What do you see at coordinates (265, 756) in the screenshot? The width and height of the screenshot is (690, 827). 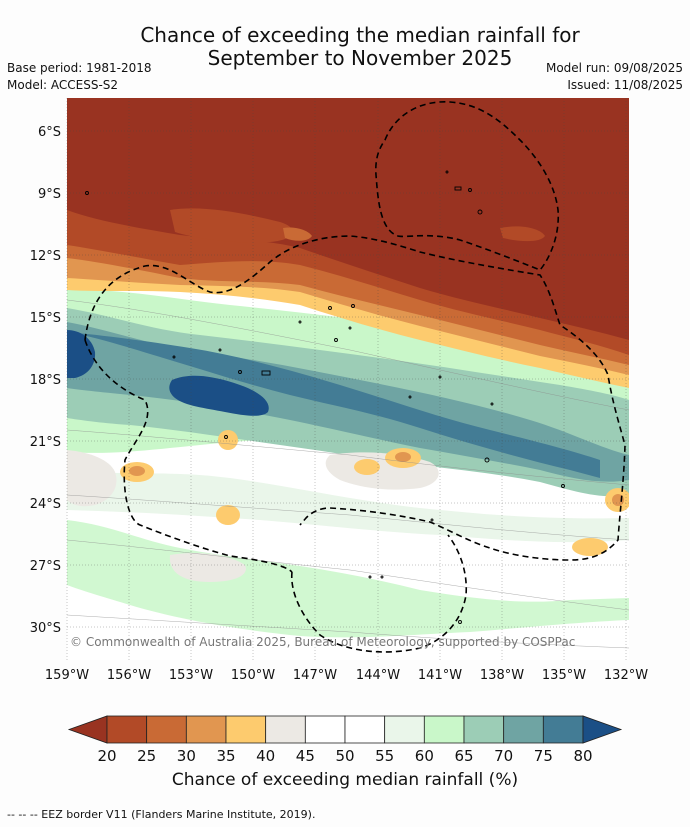 I see `colorbar-tick-label: 40` at bounding box center [265, 756].